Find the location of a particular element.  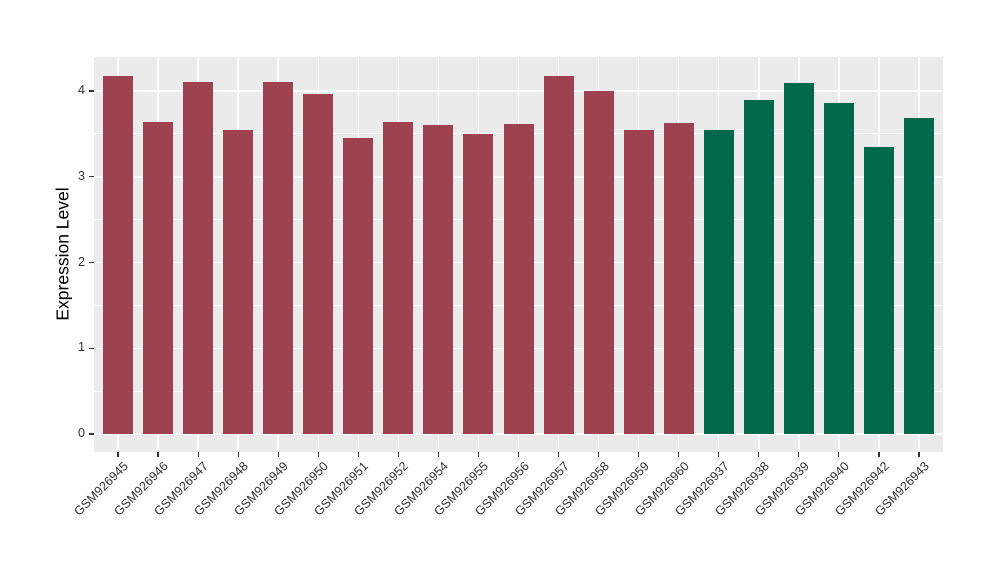

bar-GSM926940 is located at coordinates (838, 268).